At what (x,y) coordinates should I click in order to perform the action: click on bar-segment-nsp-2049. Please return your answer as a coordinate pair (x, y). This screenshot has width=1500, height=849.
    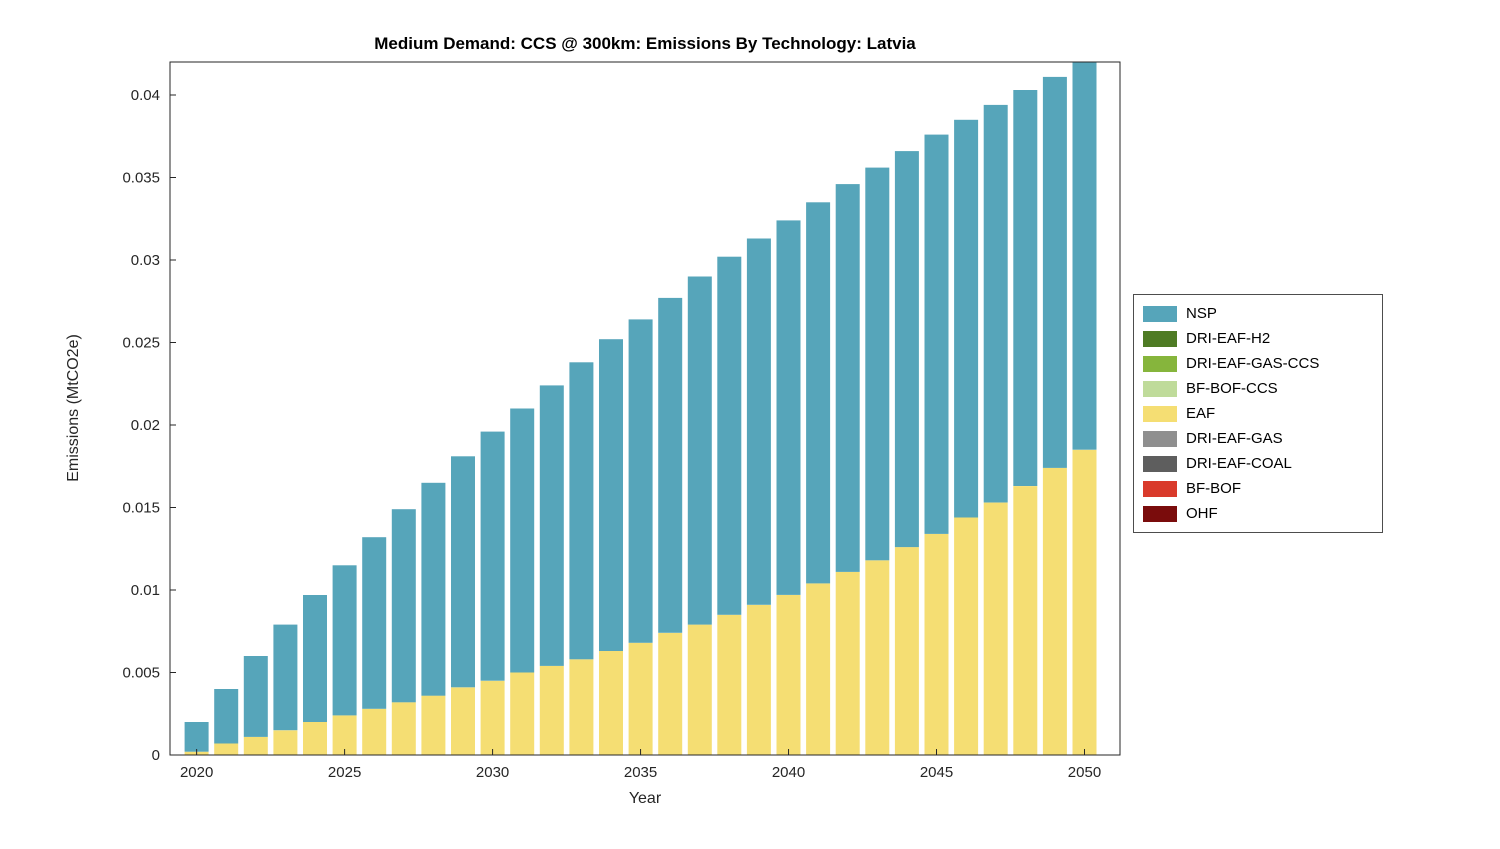
    Looking at the image, I should click on (1054, 272).